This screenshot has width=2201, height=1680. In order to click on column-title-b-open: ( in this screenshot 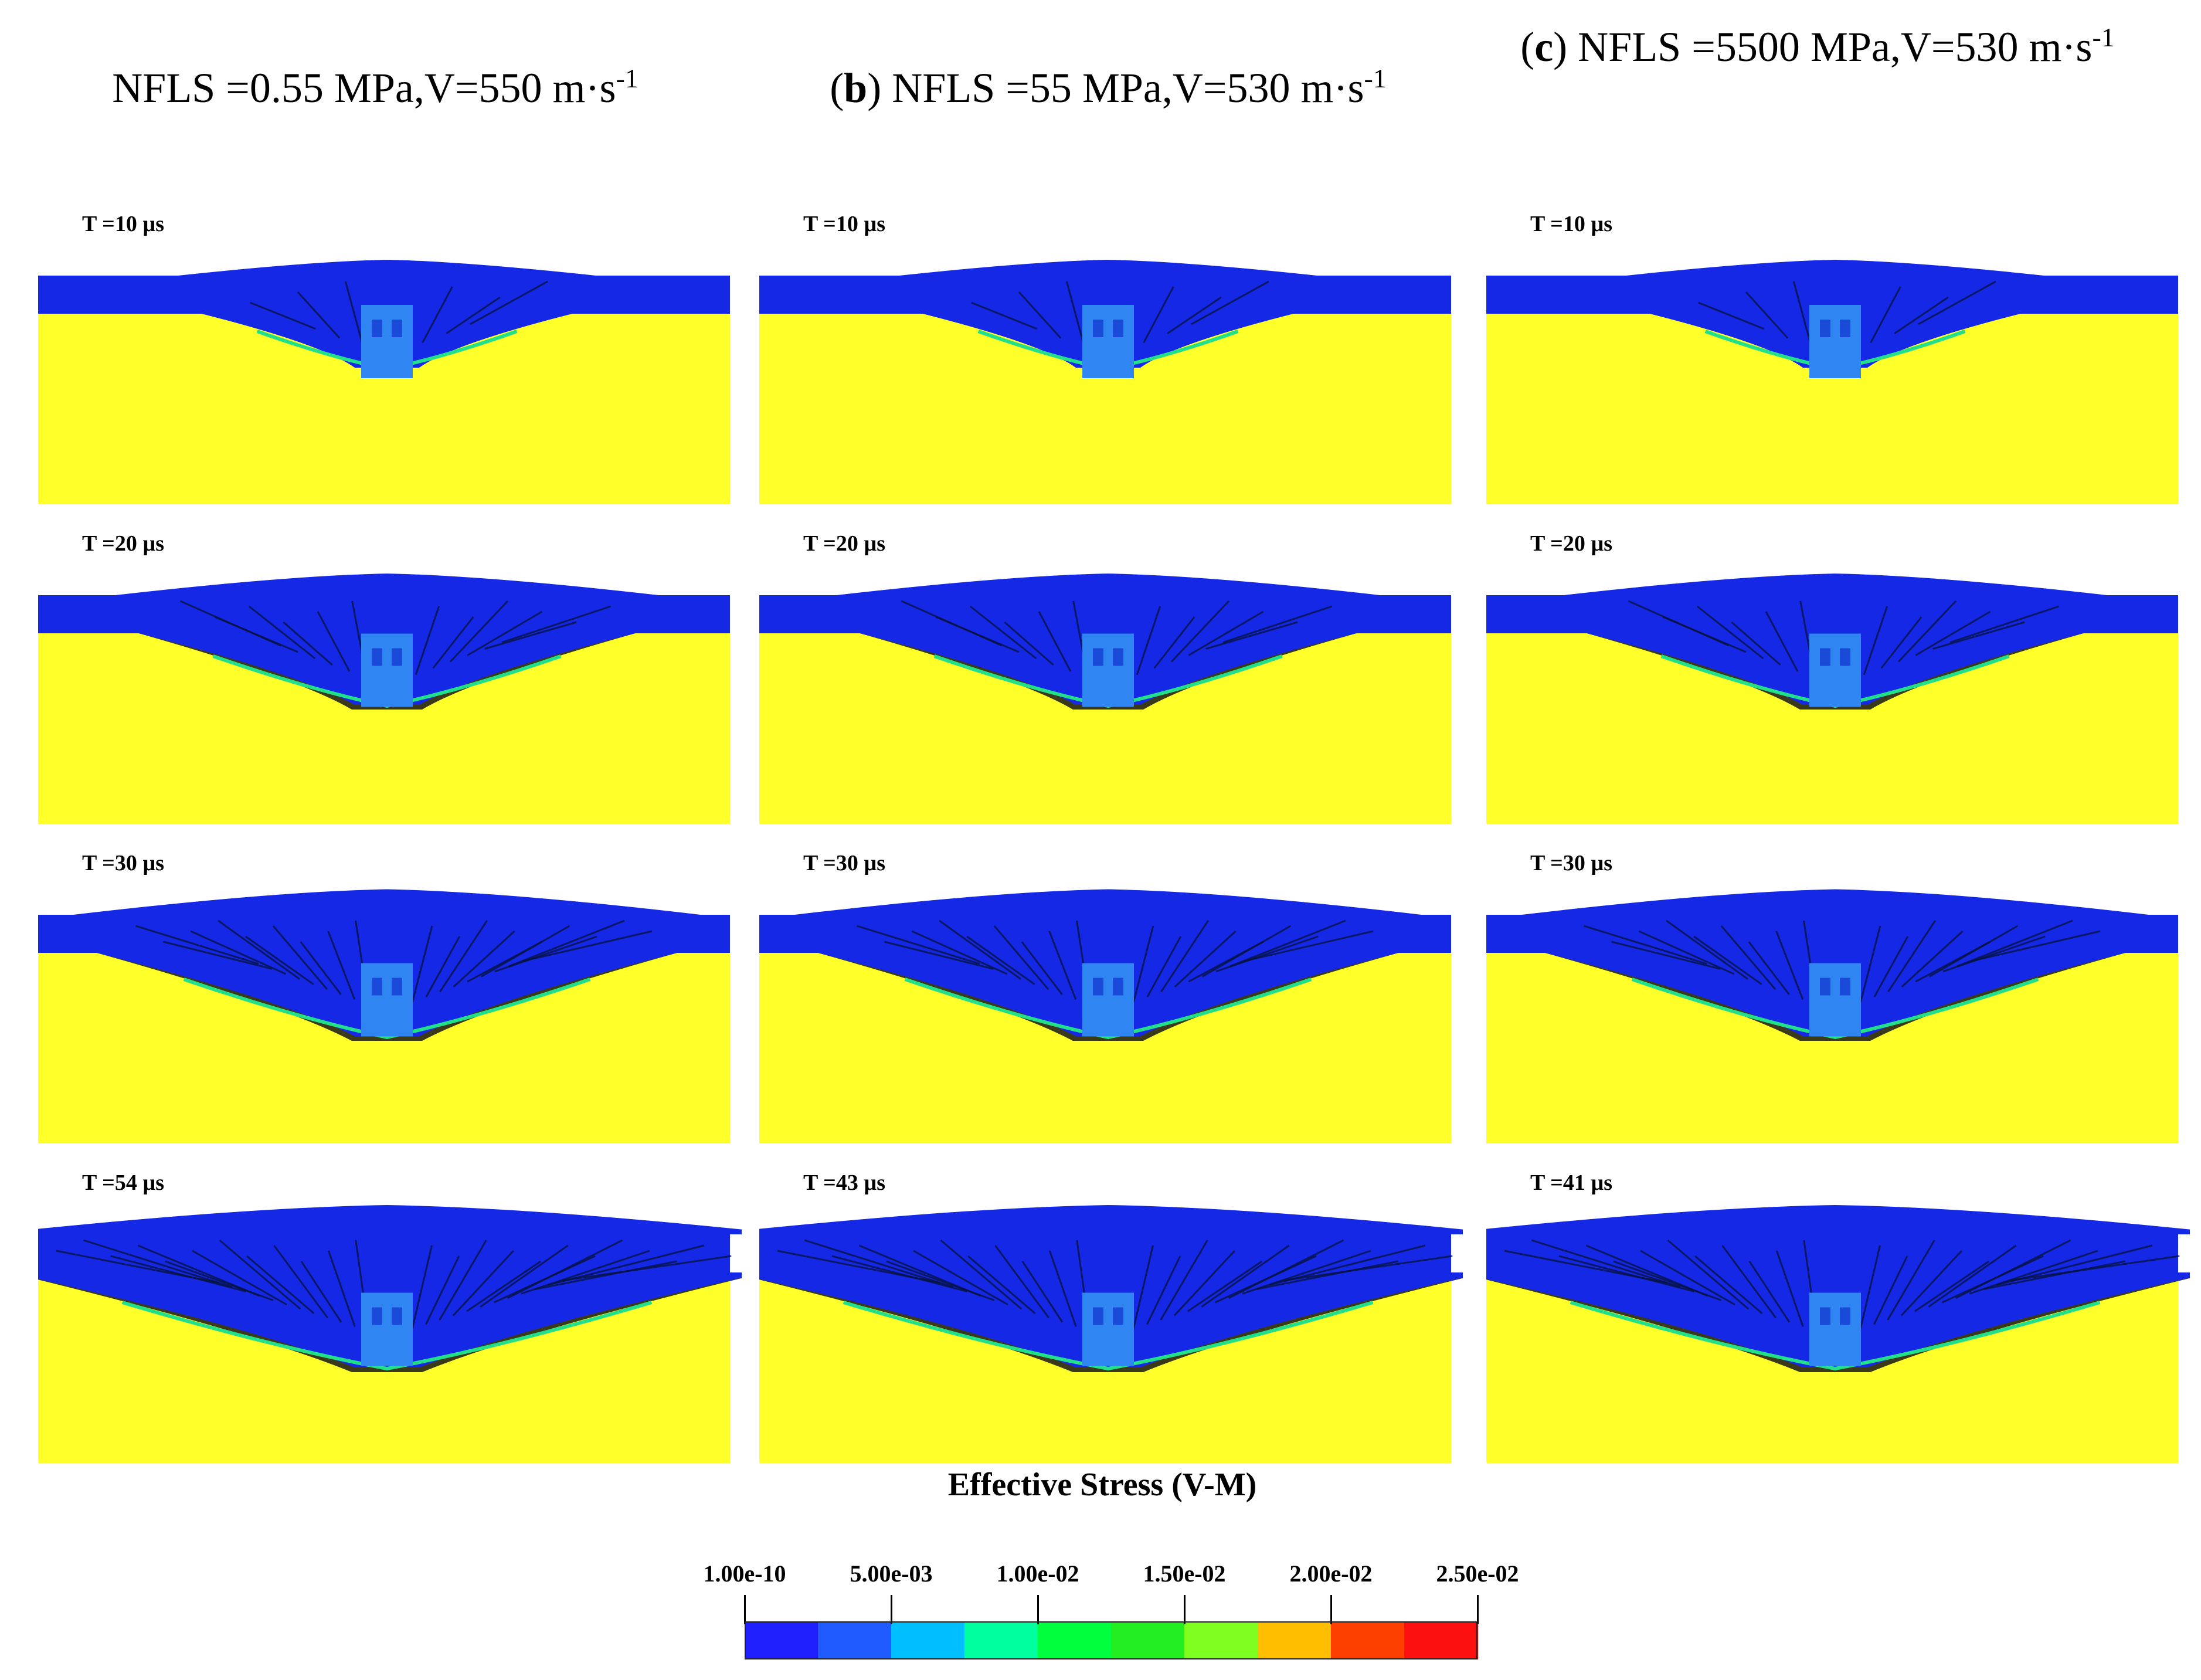, I will do `click(837, 88)`.